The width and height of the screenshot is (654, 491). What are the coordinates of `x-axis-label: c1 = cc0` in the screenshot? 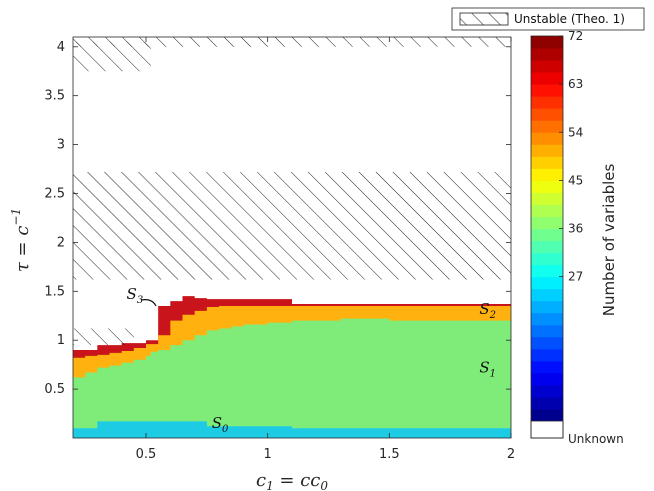 It's located at (292, 480).